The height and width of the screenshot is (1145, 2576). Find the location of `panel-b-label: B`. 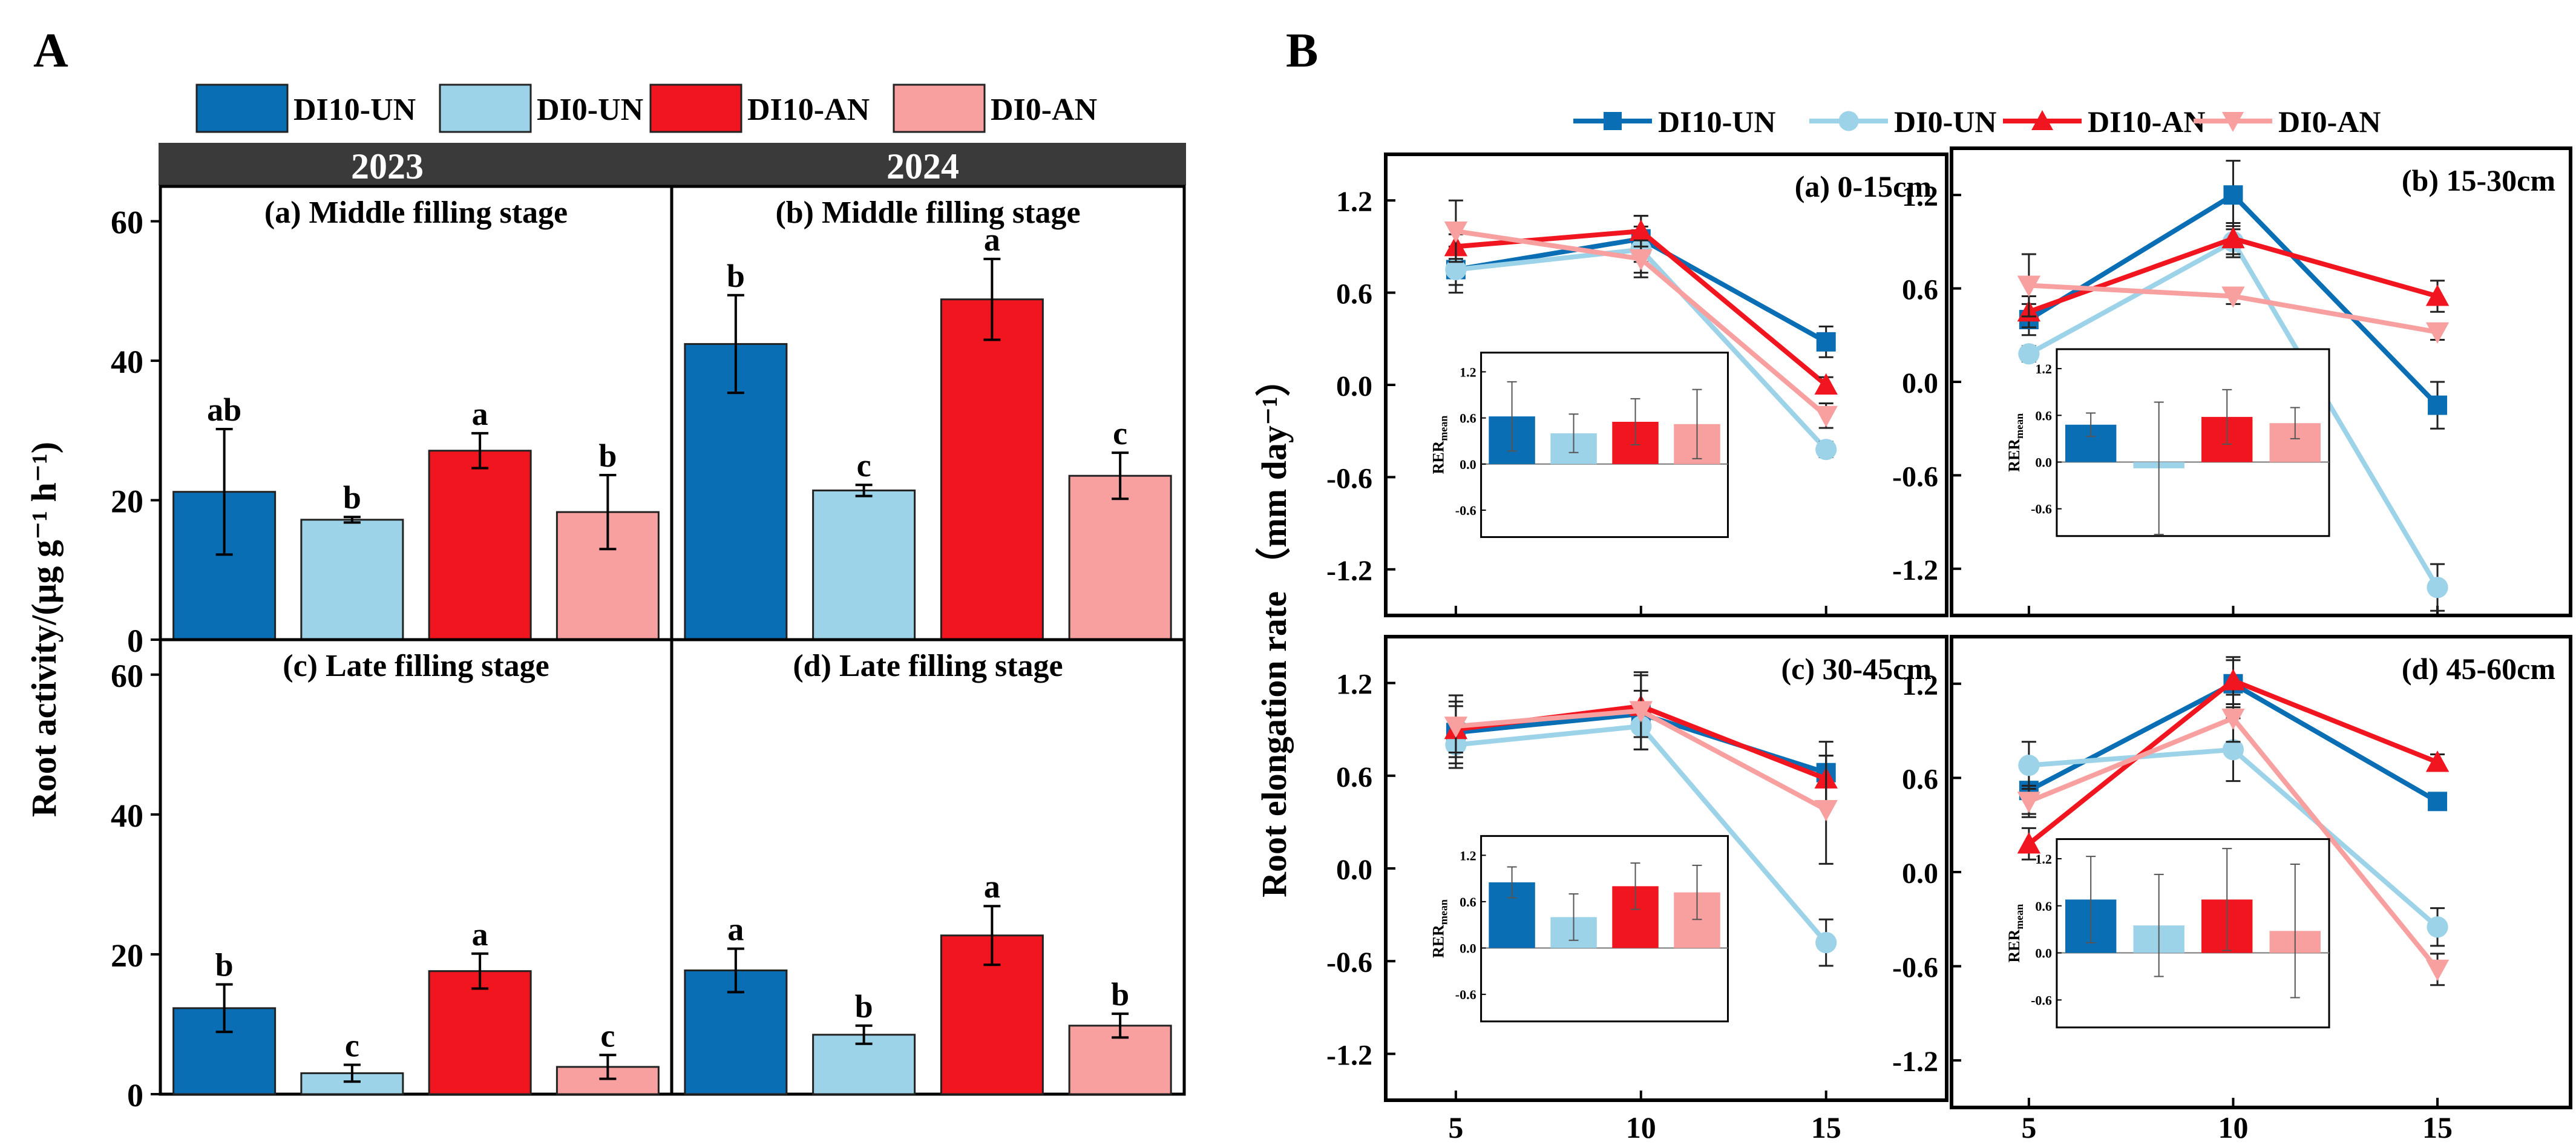

panel-b-label: B is located at coordinates (1302, 51).